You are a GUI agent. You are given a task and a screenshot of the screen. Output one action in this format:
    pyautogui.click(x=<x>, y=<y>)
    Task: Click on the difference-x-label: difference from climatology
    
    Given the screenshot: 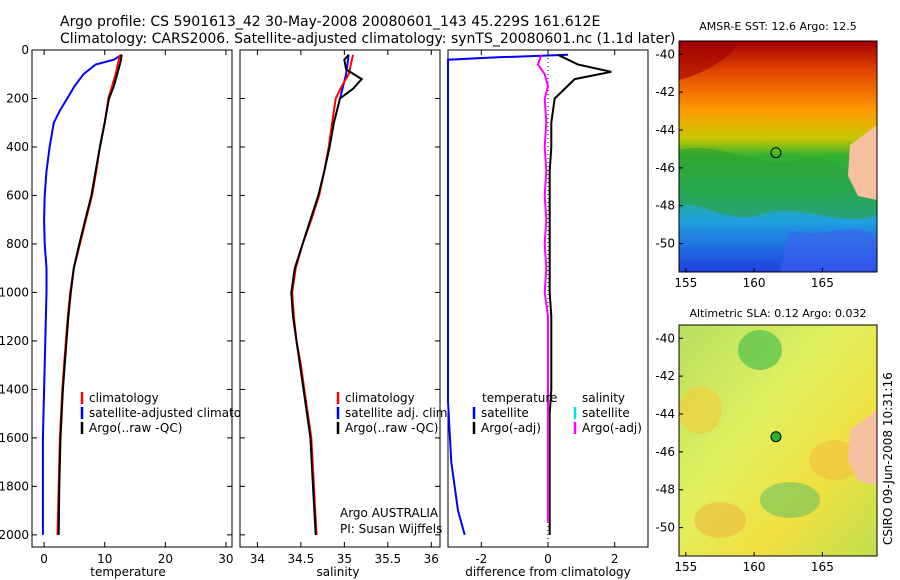 What is the action you would take?
    pyautogui.click(x=548, y=572)
    